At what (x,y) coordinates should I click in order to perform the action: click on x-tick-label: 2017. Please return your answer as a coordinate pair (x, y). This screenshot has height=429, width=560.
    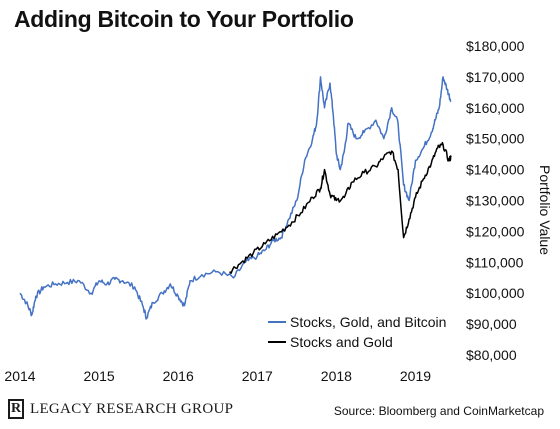
    Looking at the image, I should click on (257, 376).